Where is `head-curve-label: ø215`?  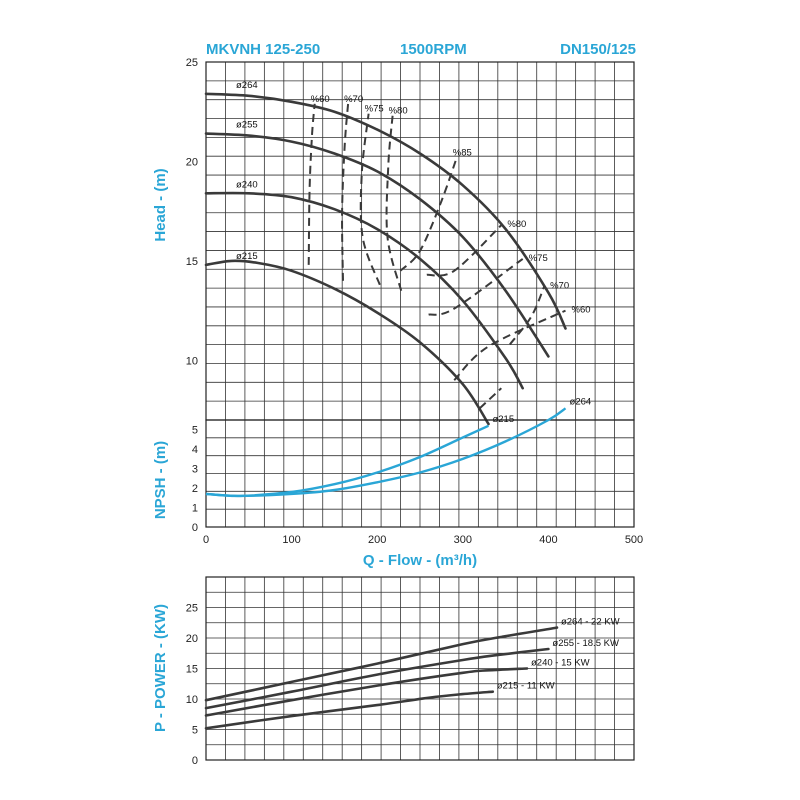
head-curve-label: ø215 is located at coordinates (247, 256).